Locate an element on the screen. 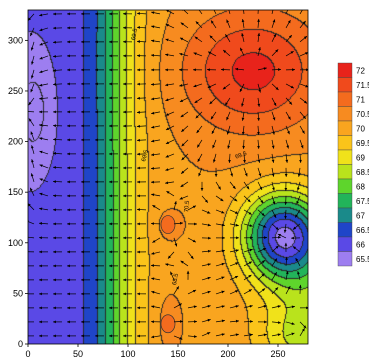  y-tick-label: 200 is located at coordinates (15, 142).